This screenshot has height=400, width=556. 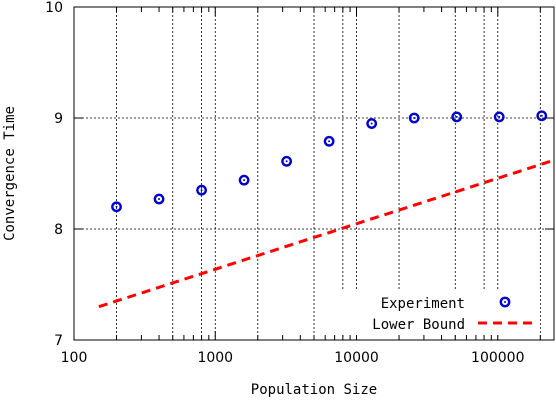 I want to click on legend-label-lower-bound: Lower Bound, so click(x=418, y=325).